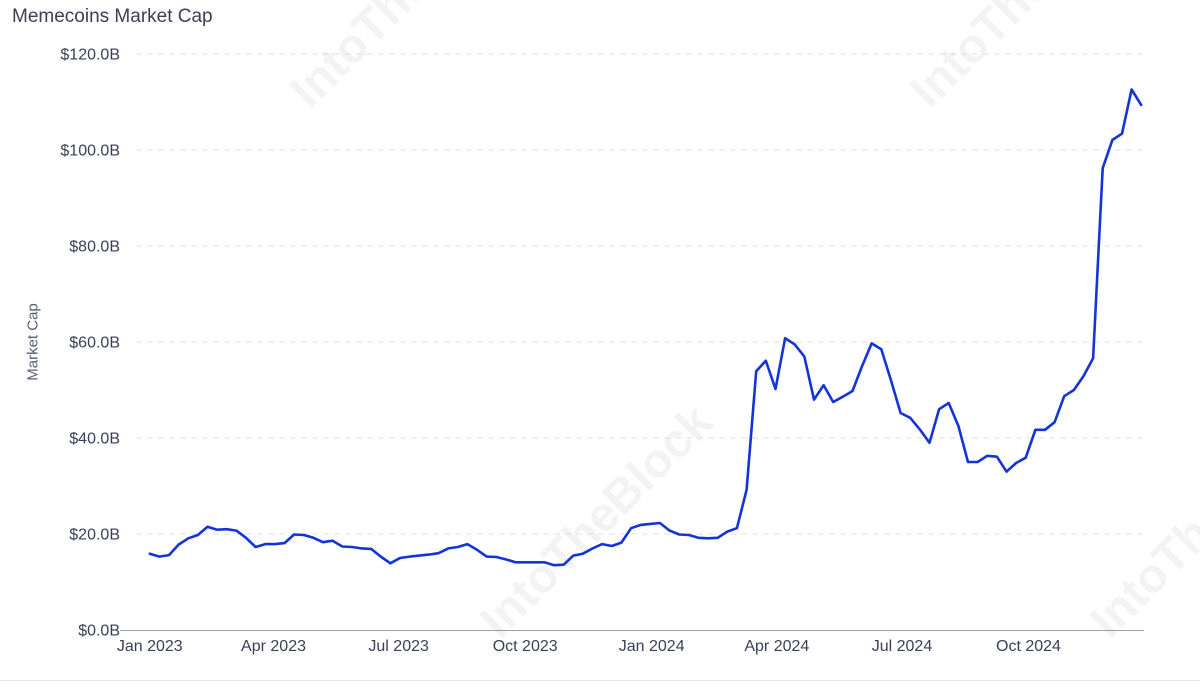  I want to click on x-tick-label: Oct 2023, so click(525, 646).